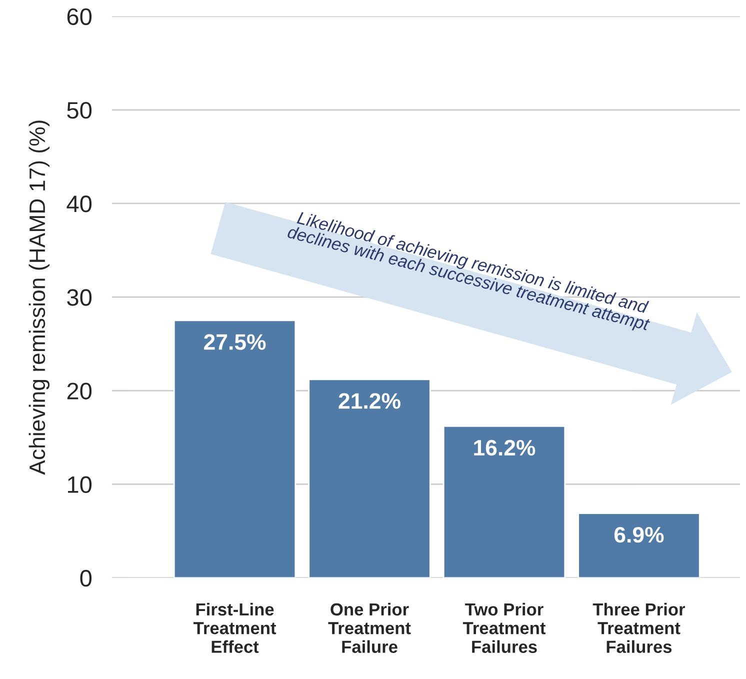  Describe the element at coordinates (86, 578) in the screenshot. I see `y-tick-label: 0` at that location.